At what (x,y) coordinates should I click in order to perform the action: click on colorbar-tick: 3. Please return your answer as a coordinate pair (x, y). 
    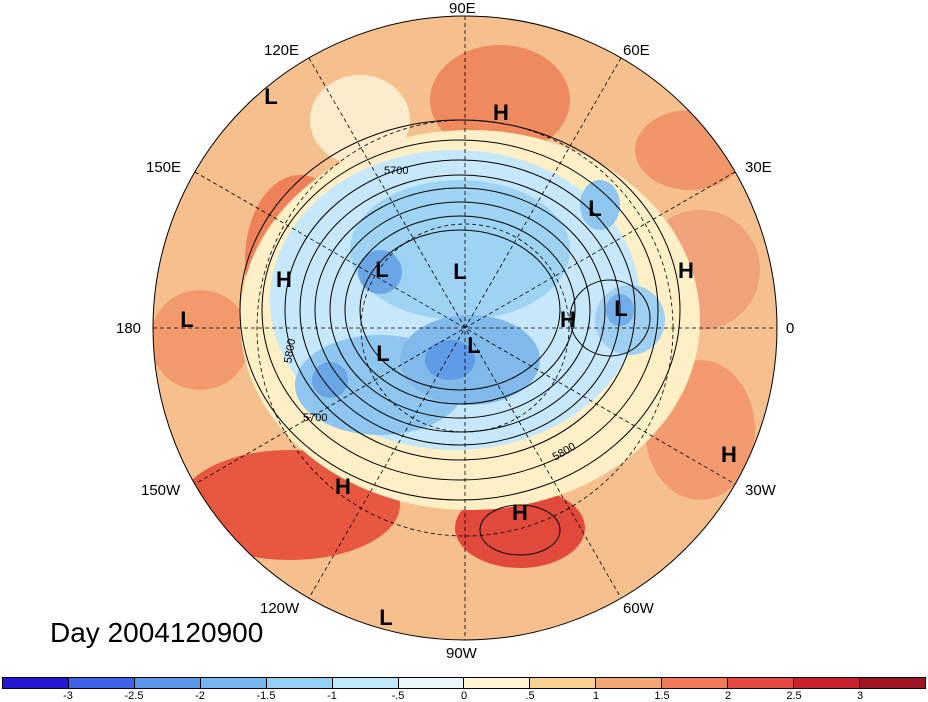
    Looking at the image, I should click on (860, 696).